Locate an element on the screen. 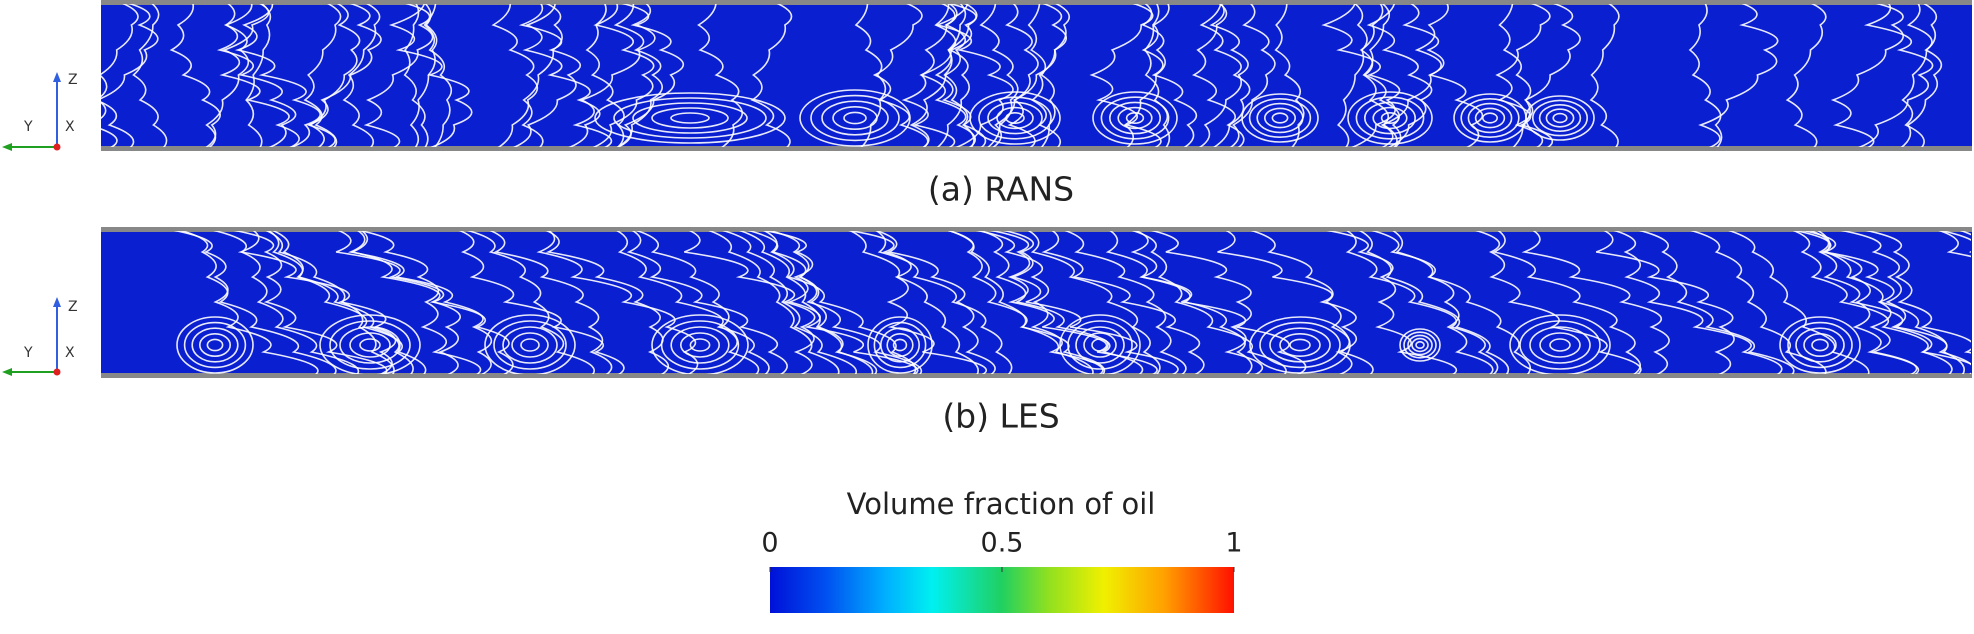 The height and width of the screenshot is (634, 1974). axis-triad: Z Y X is located at coordinates (40, 111).